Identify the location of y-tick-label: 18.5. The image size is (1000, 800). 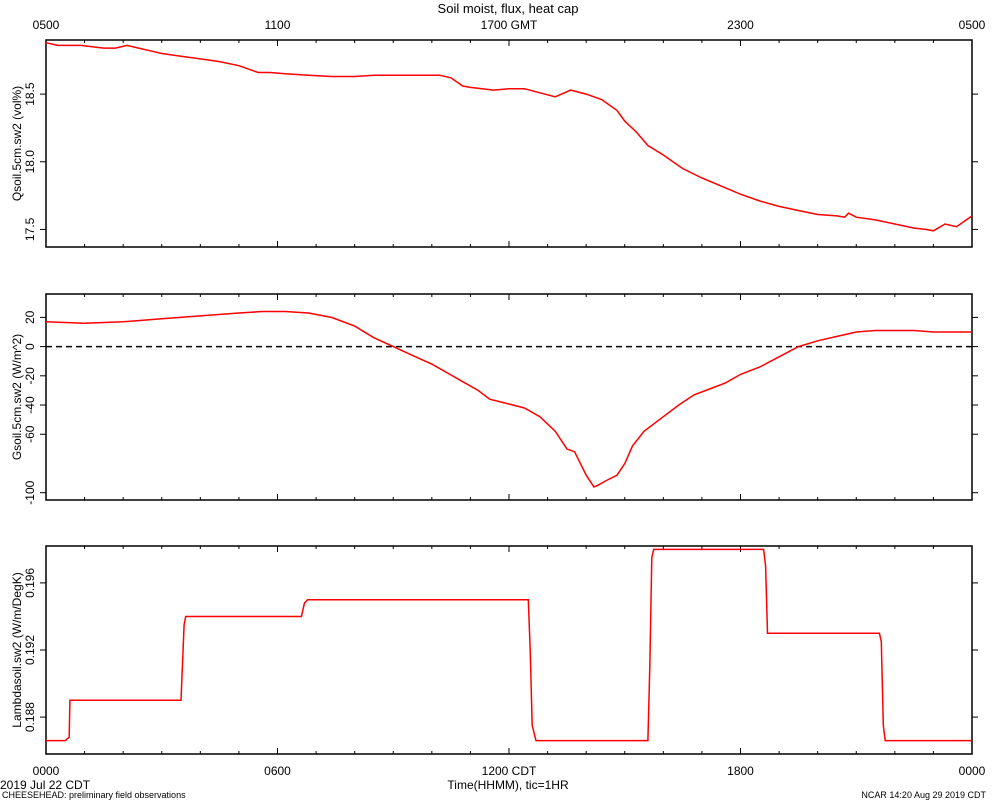
(30, 94).